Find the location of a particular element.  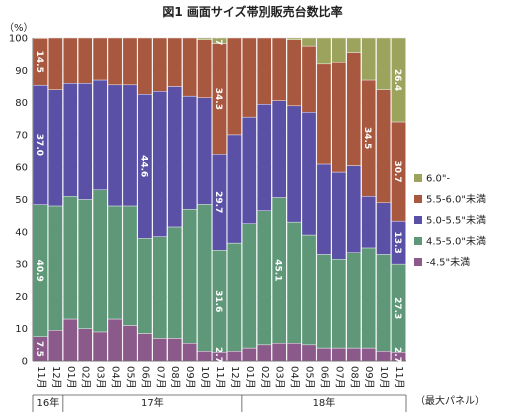

y-tick-label: 0 is located at coordinates (25, 362).